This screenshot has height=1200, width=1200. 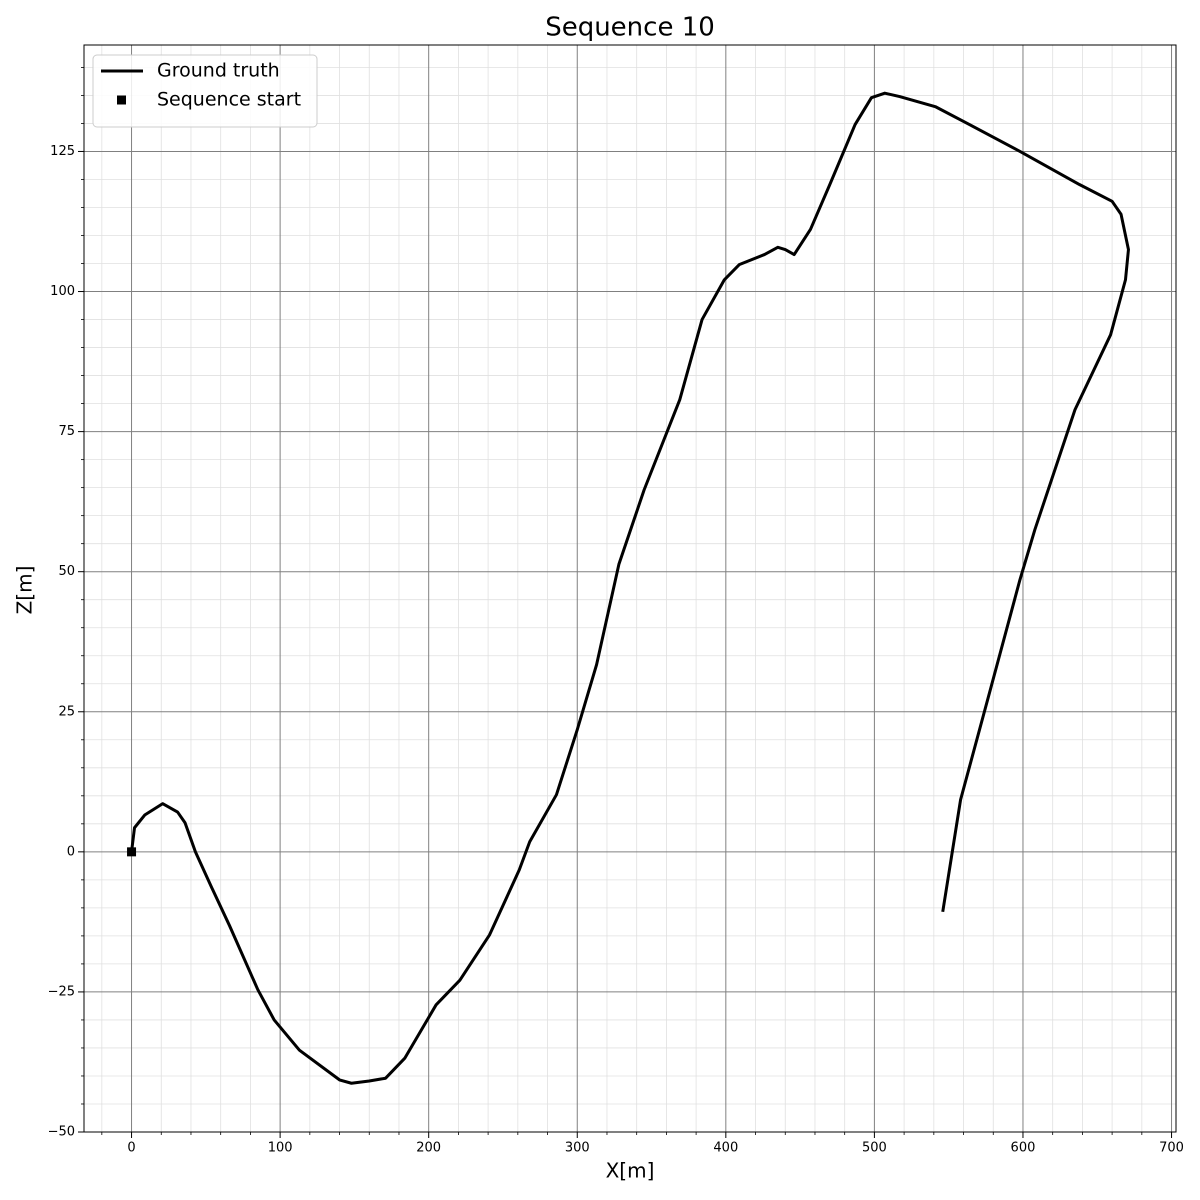 What do you see at coordinates (725, 1148) in the screenshot?
I see `x-tick-label: 400` at bounding box center [725, 1148].